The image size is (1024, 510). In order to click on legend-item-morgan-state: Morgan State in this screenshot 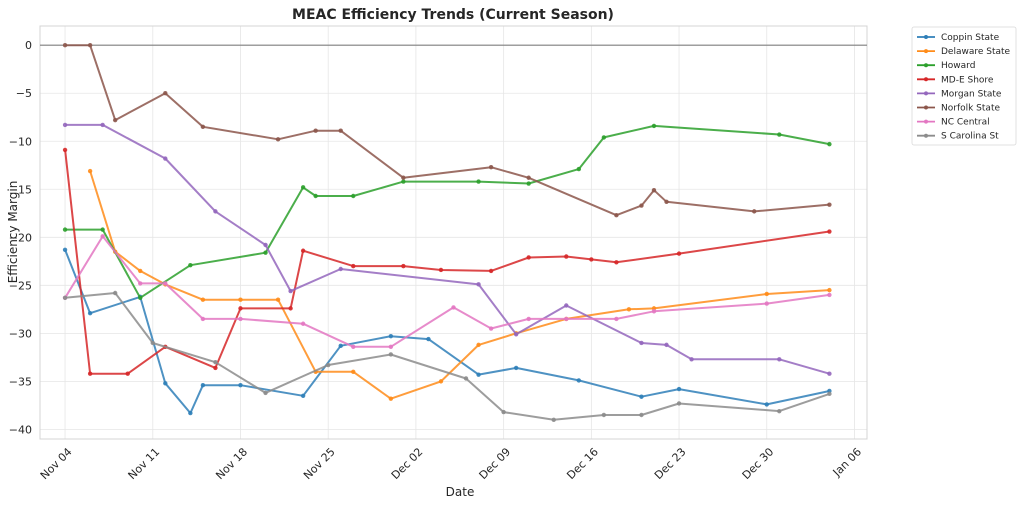, I will do `click(959, 94)`.